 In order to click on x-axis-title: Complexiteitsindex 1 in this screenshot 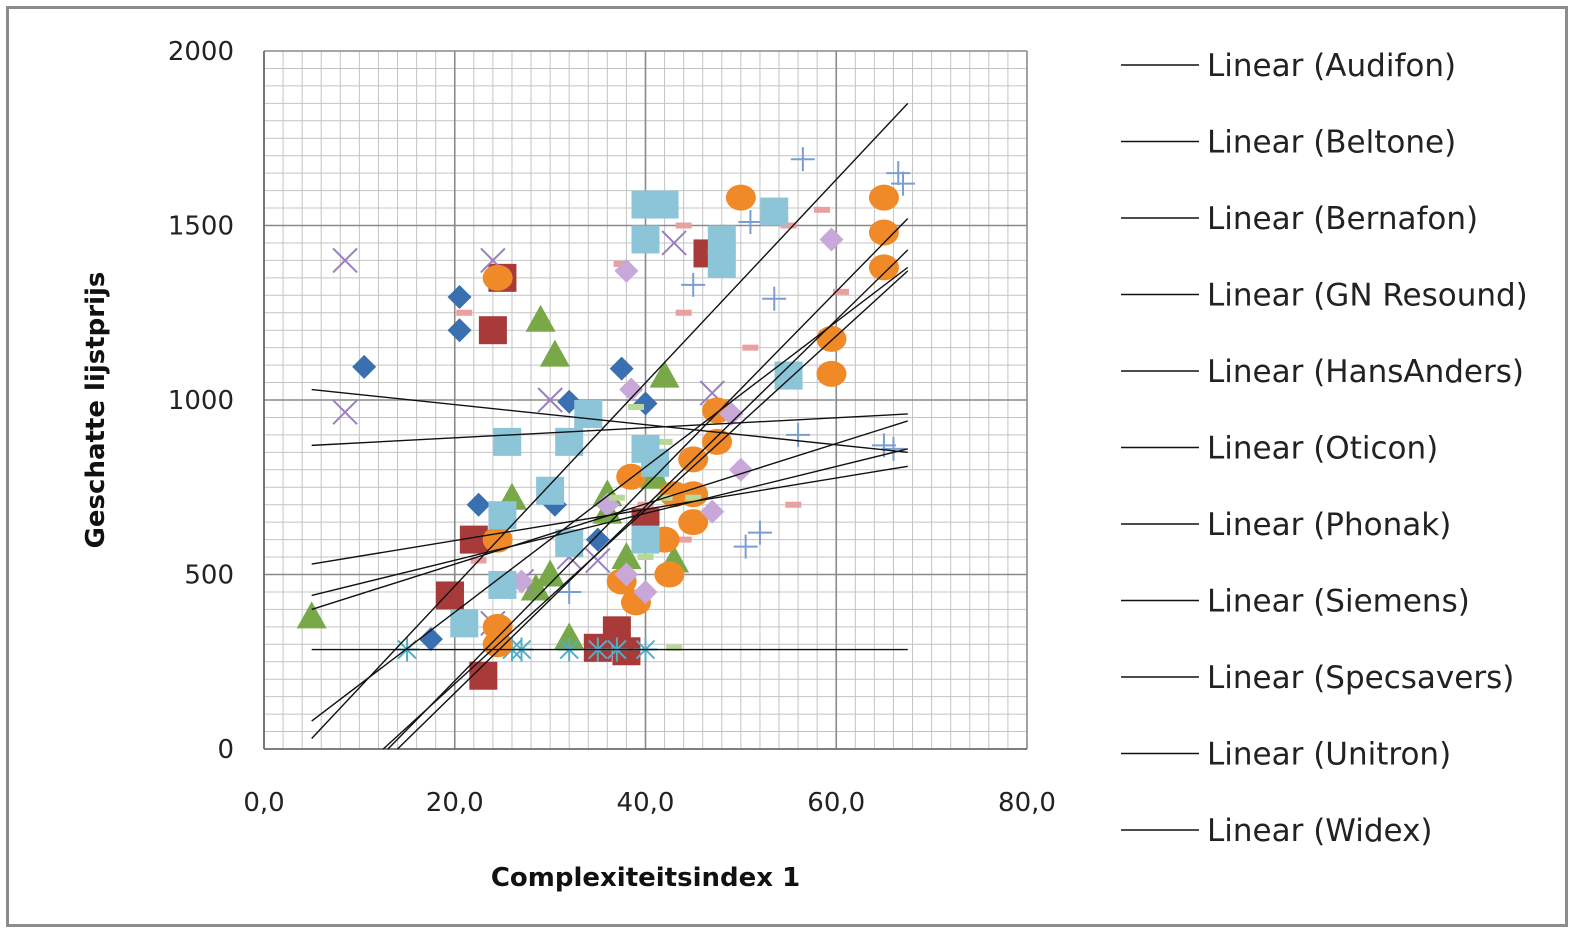, I will do `click(645, 878)`.